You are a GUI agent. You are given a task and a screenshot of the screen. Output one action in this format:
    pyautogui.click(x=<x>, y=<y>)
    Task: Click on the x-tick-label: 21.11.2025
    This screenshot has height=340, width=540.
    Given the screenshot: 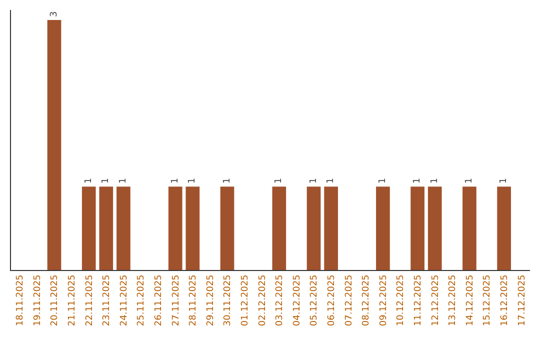 What is the action you would take?
    pyautogui.click(x=72, y=300)
    